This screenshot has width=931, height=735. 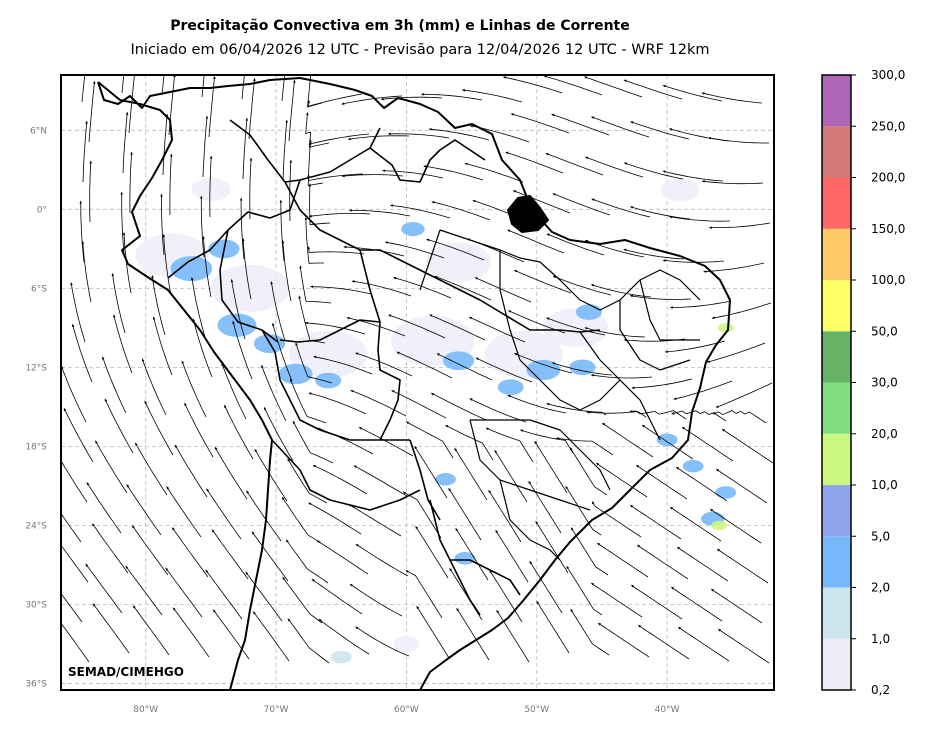 I want to click on lat-tick-label: 0°, so click(x=42, y=210).